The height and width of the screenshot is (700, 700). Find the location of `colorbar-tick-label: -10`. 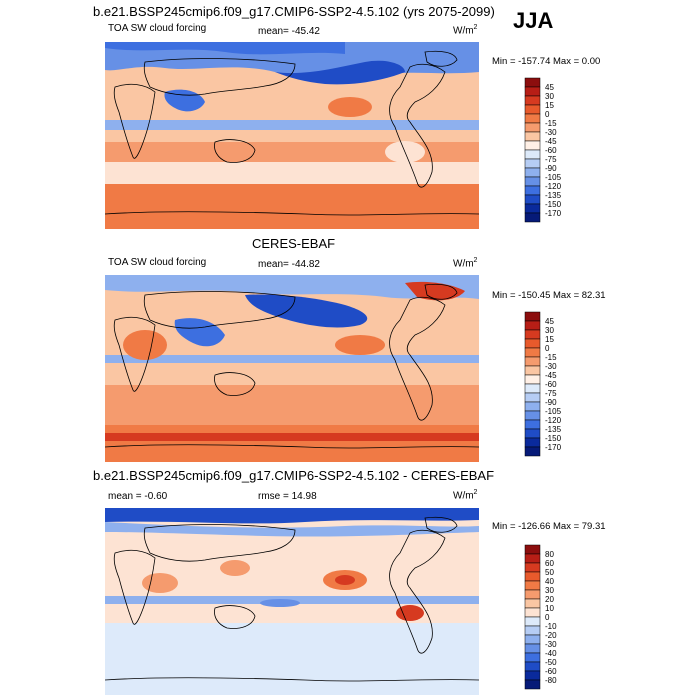

colorbar-tick-label: -10 is located at coordinates (551, 626).